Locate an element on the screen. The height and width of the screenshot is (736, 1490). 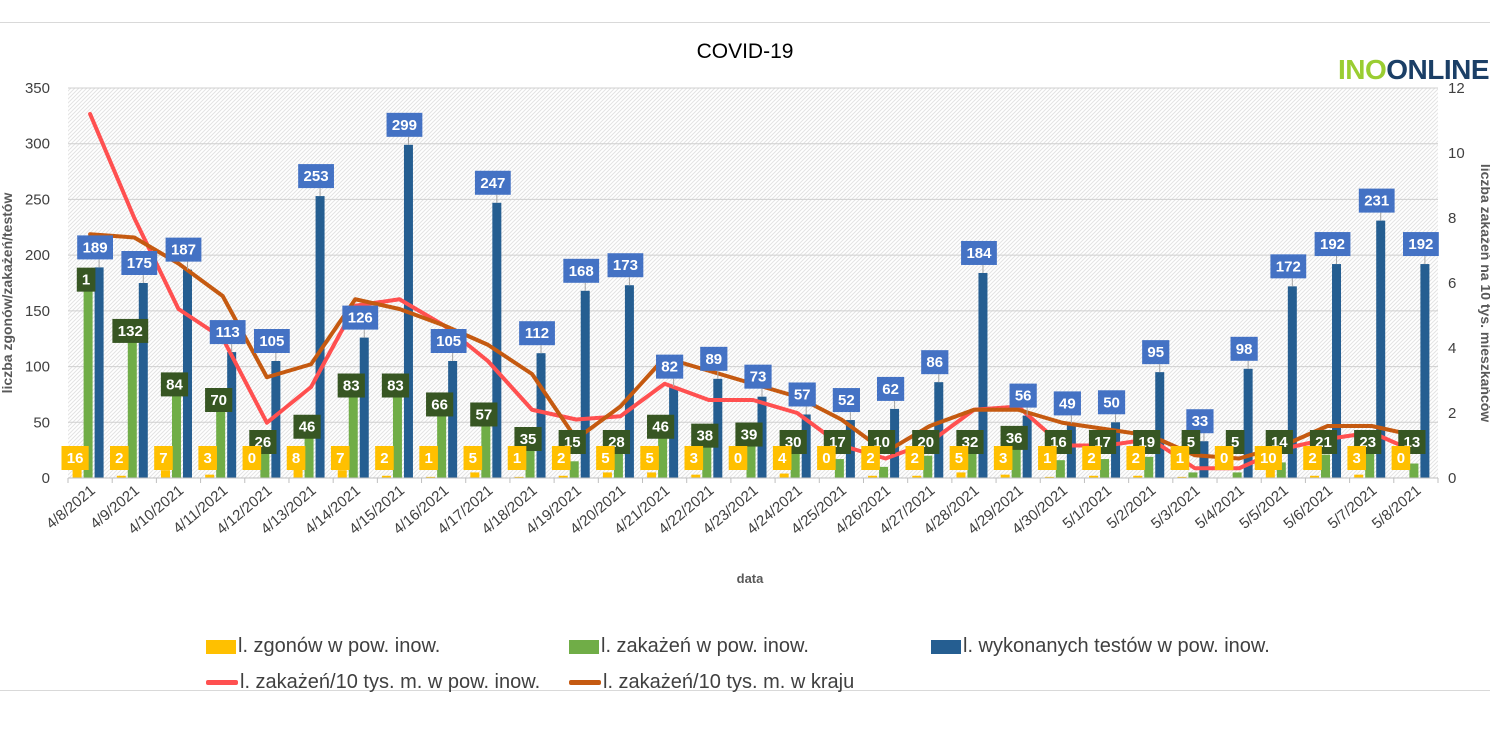
data-label: 83 is located at coordinates (395, 386).